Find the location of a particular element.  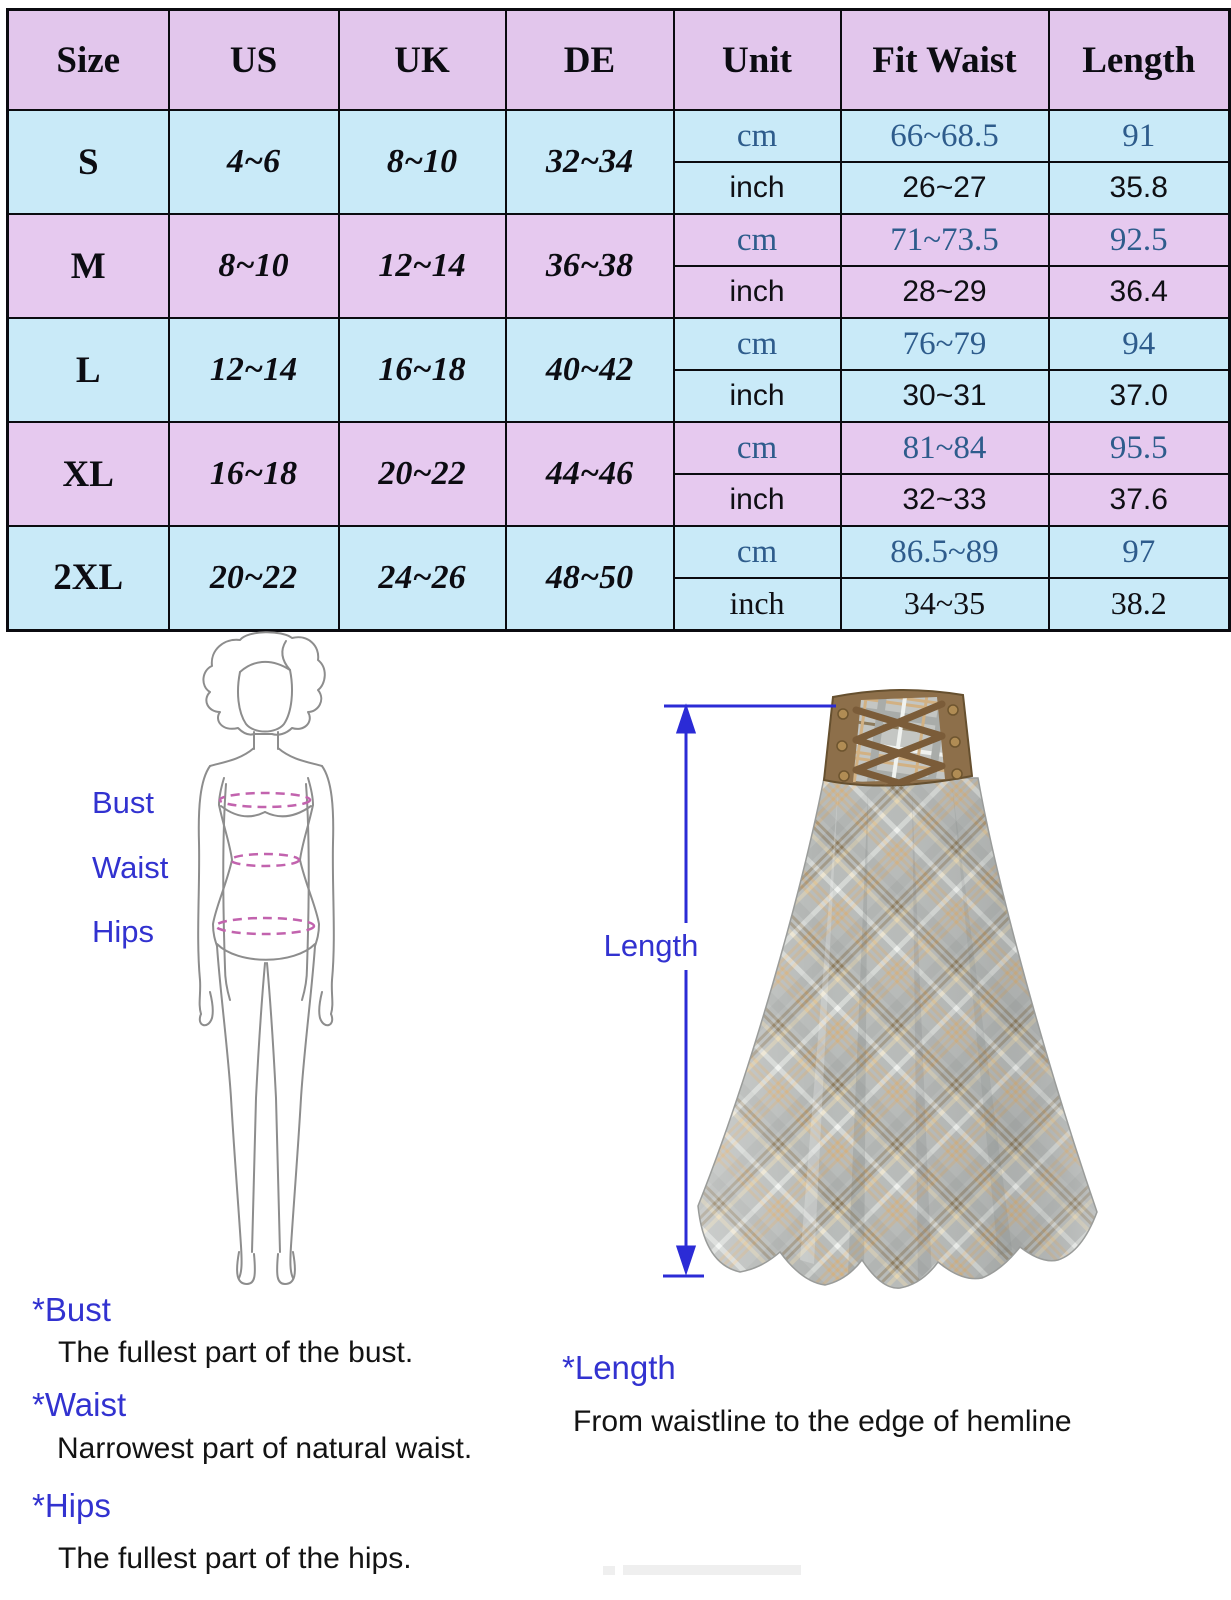

hair-outline is located at coordinates (264, 683).